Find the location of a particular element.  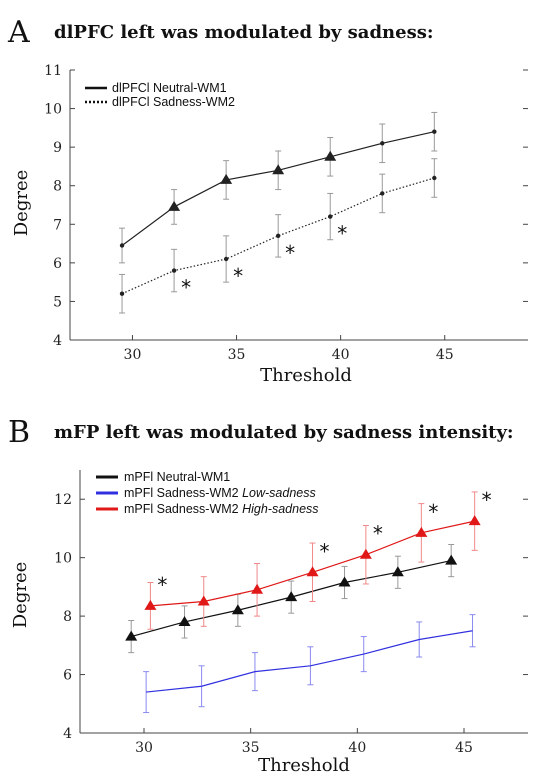

panel-b-letter: B is located at coordinates (19, 432).